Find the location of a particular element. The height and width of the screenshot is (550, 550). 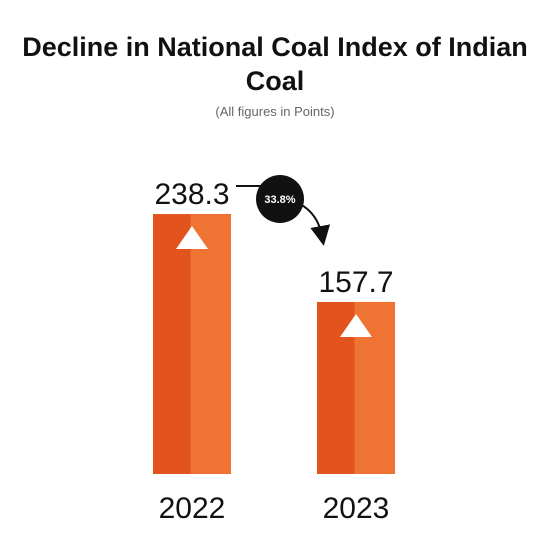

x-tick-label-2022: 2022 is located at coordinates (192, 508).